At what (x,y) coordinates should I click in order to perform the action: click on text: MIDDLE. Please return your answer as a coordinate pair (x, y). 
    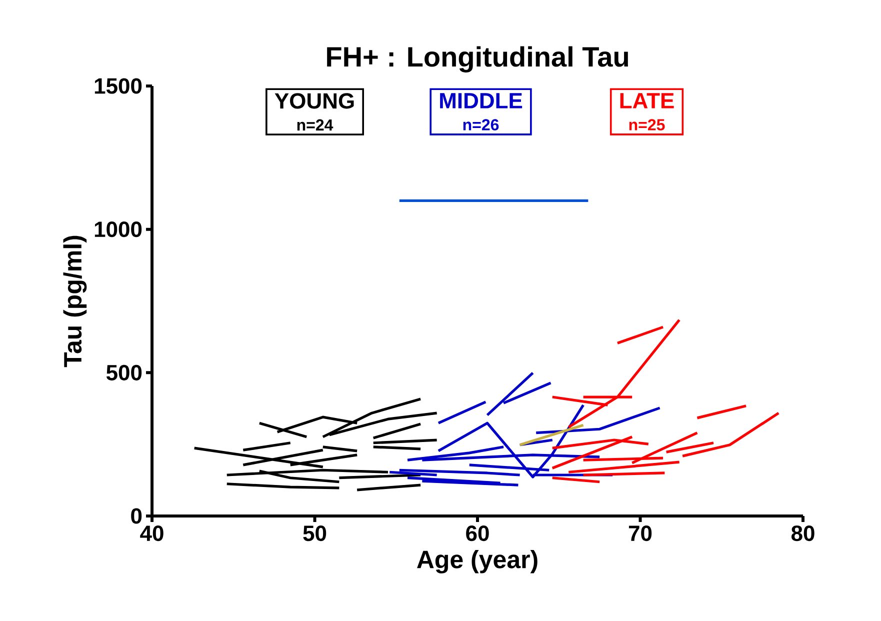
    Looking at the image, I should click on (481, 100).